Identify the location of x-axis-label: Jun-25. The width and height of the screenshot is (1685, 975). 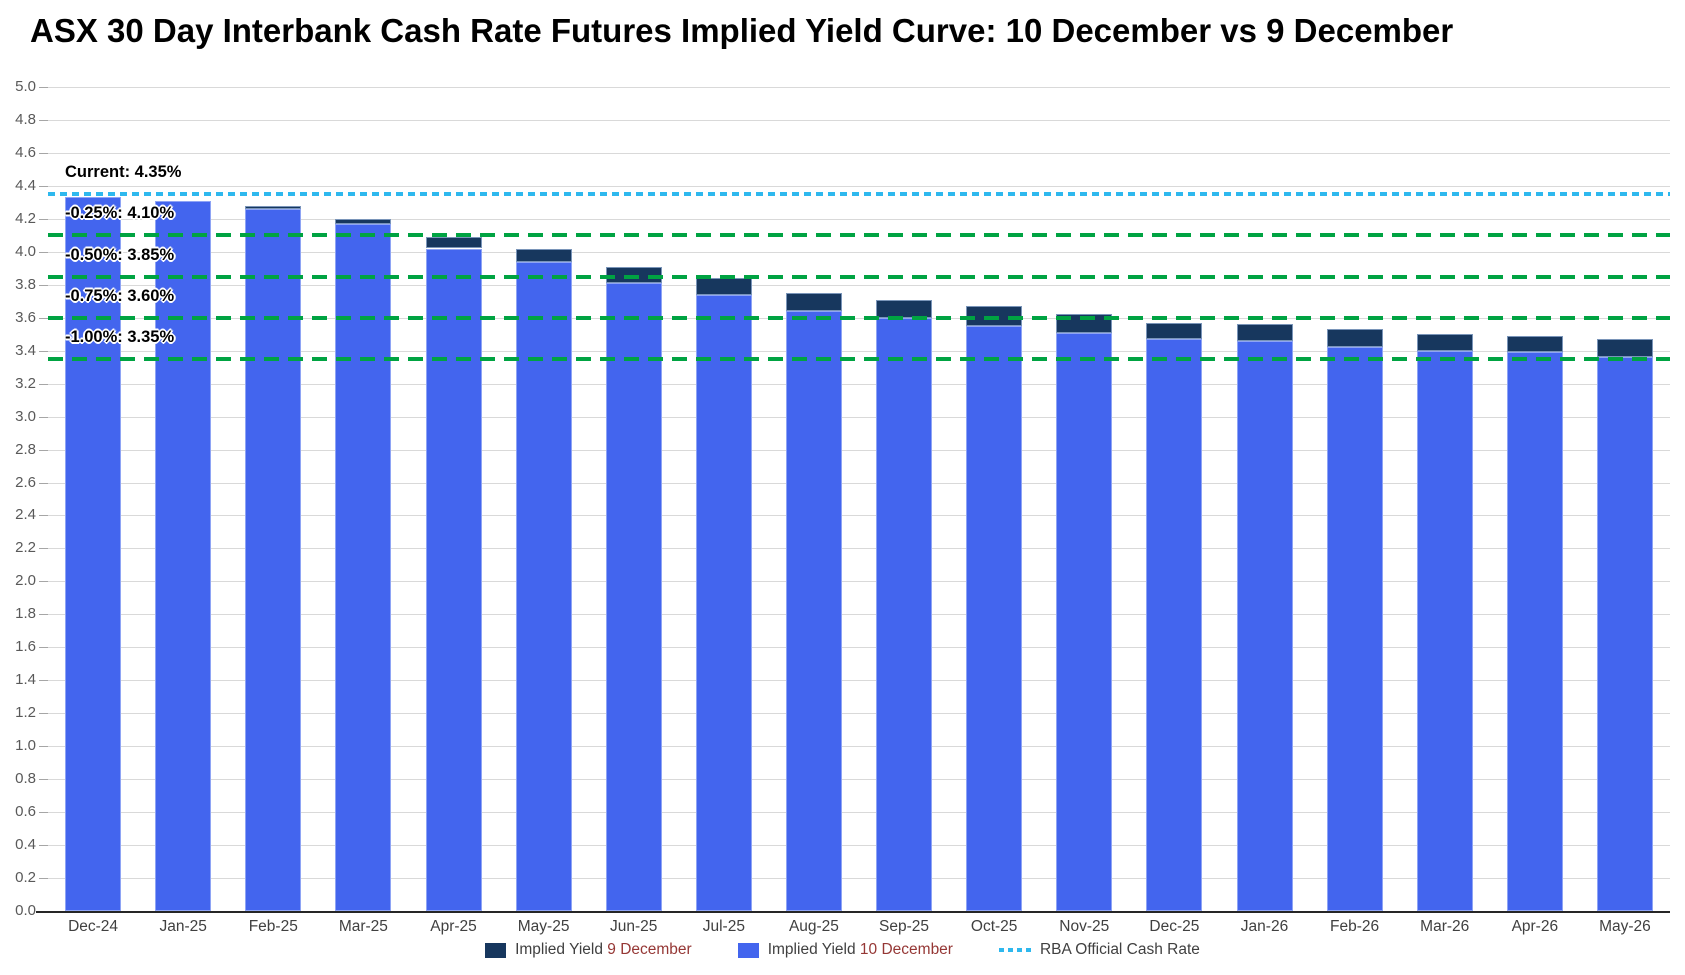
(634, 926).